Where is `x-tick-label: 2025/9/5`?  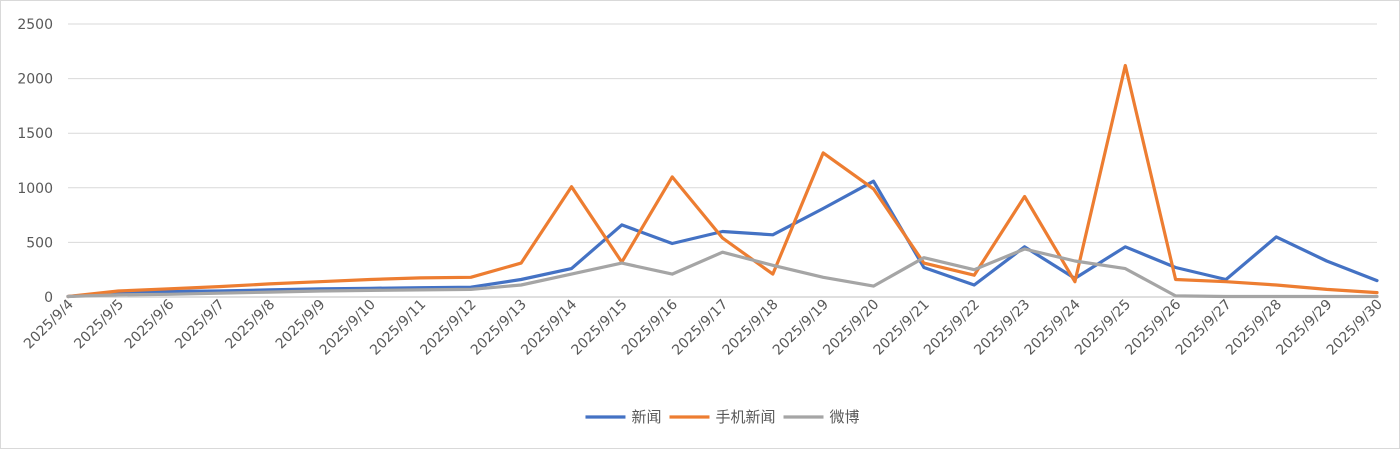
x-tick-label: 2025/9/5 is located at coordinates (99, 325).